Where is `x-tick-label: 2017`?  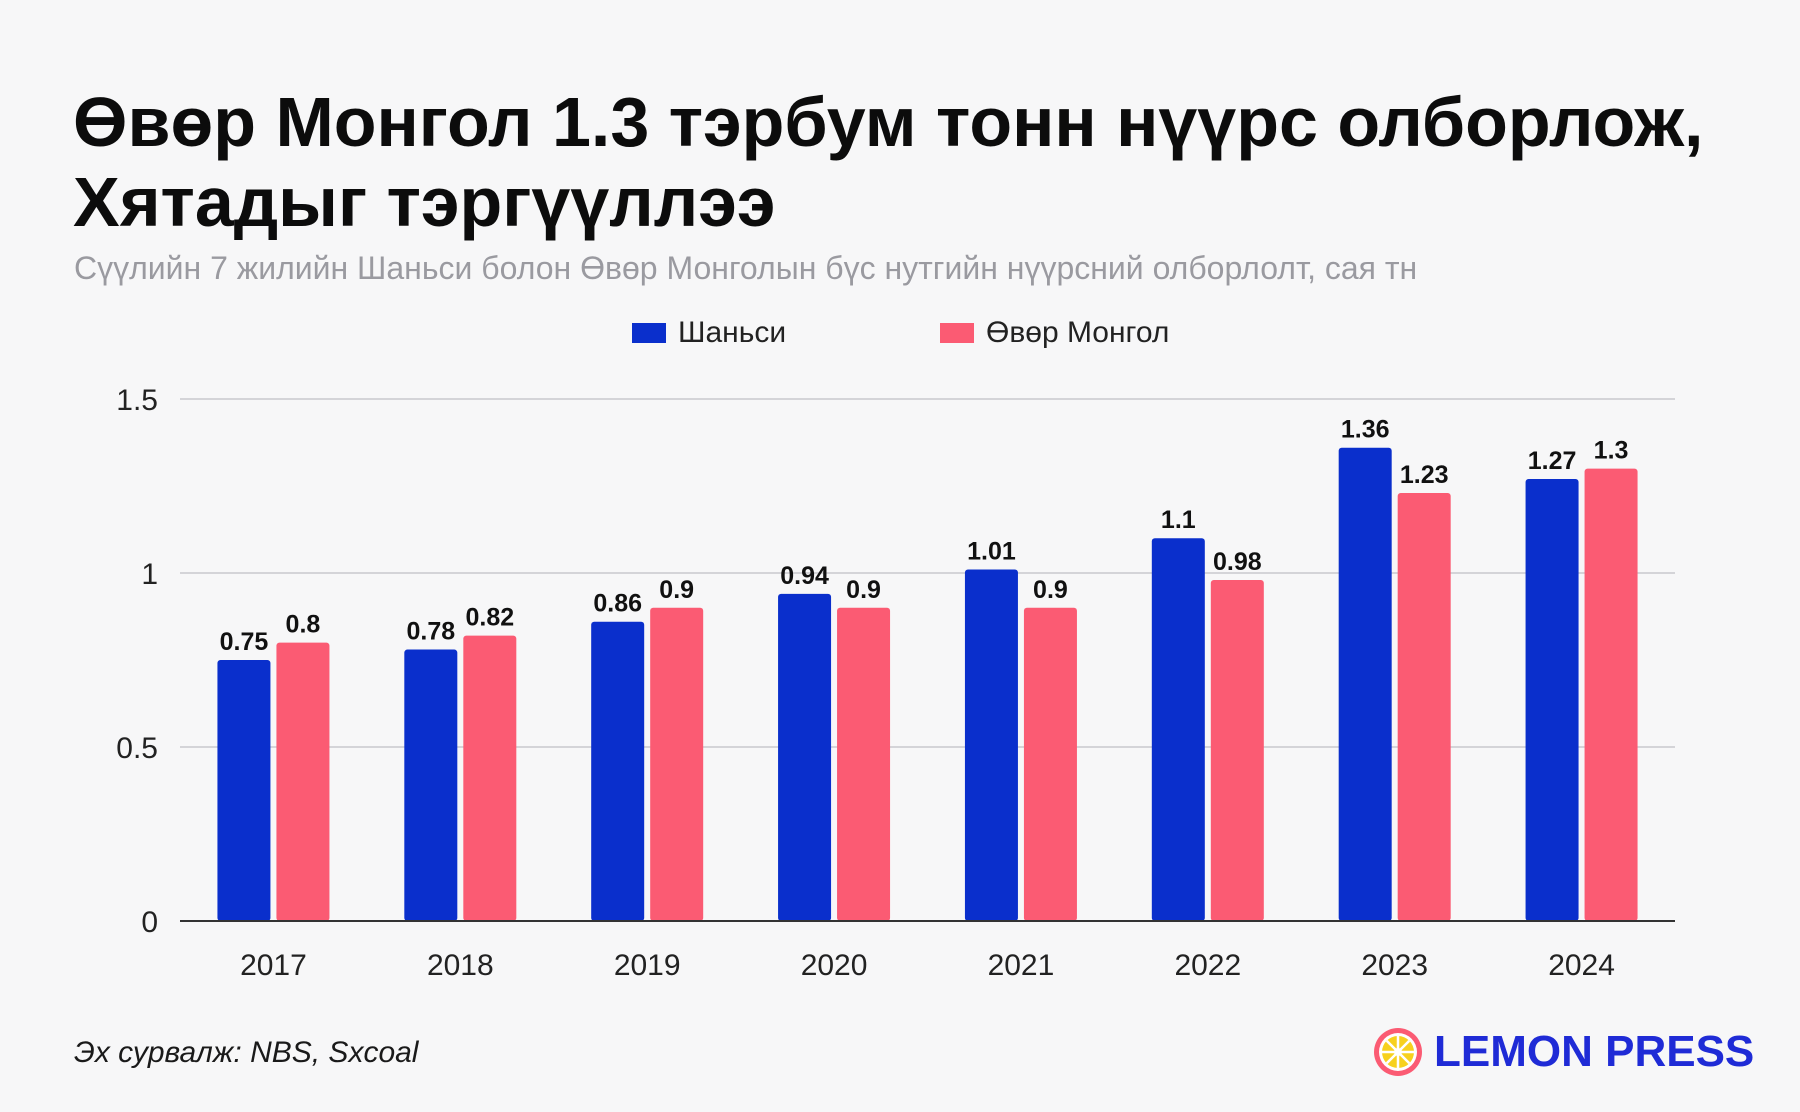 x-tick-label: 2017 is located at coordinates (273, 965).